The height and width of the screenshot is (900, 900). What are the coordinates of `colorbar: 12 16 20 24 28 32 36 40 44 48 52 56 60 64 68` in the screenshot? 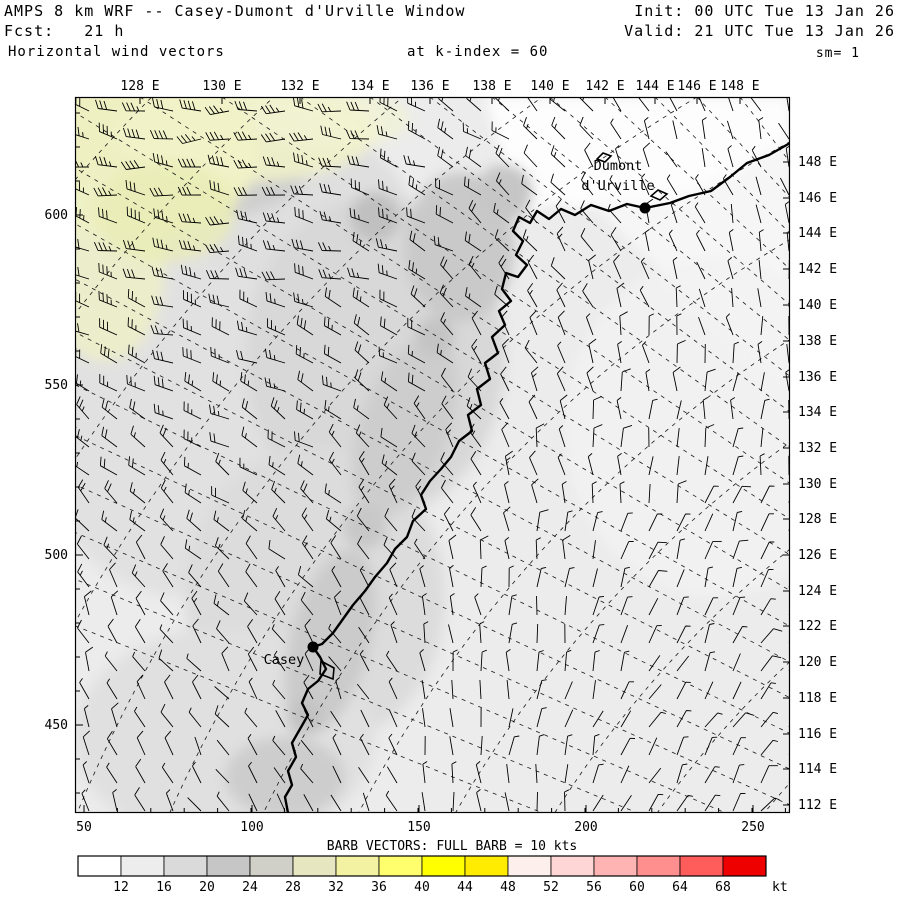 It's located at (422, 875).